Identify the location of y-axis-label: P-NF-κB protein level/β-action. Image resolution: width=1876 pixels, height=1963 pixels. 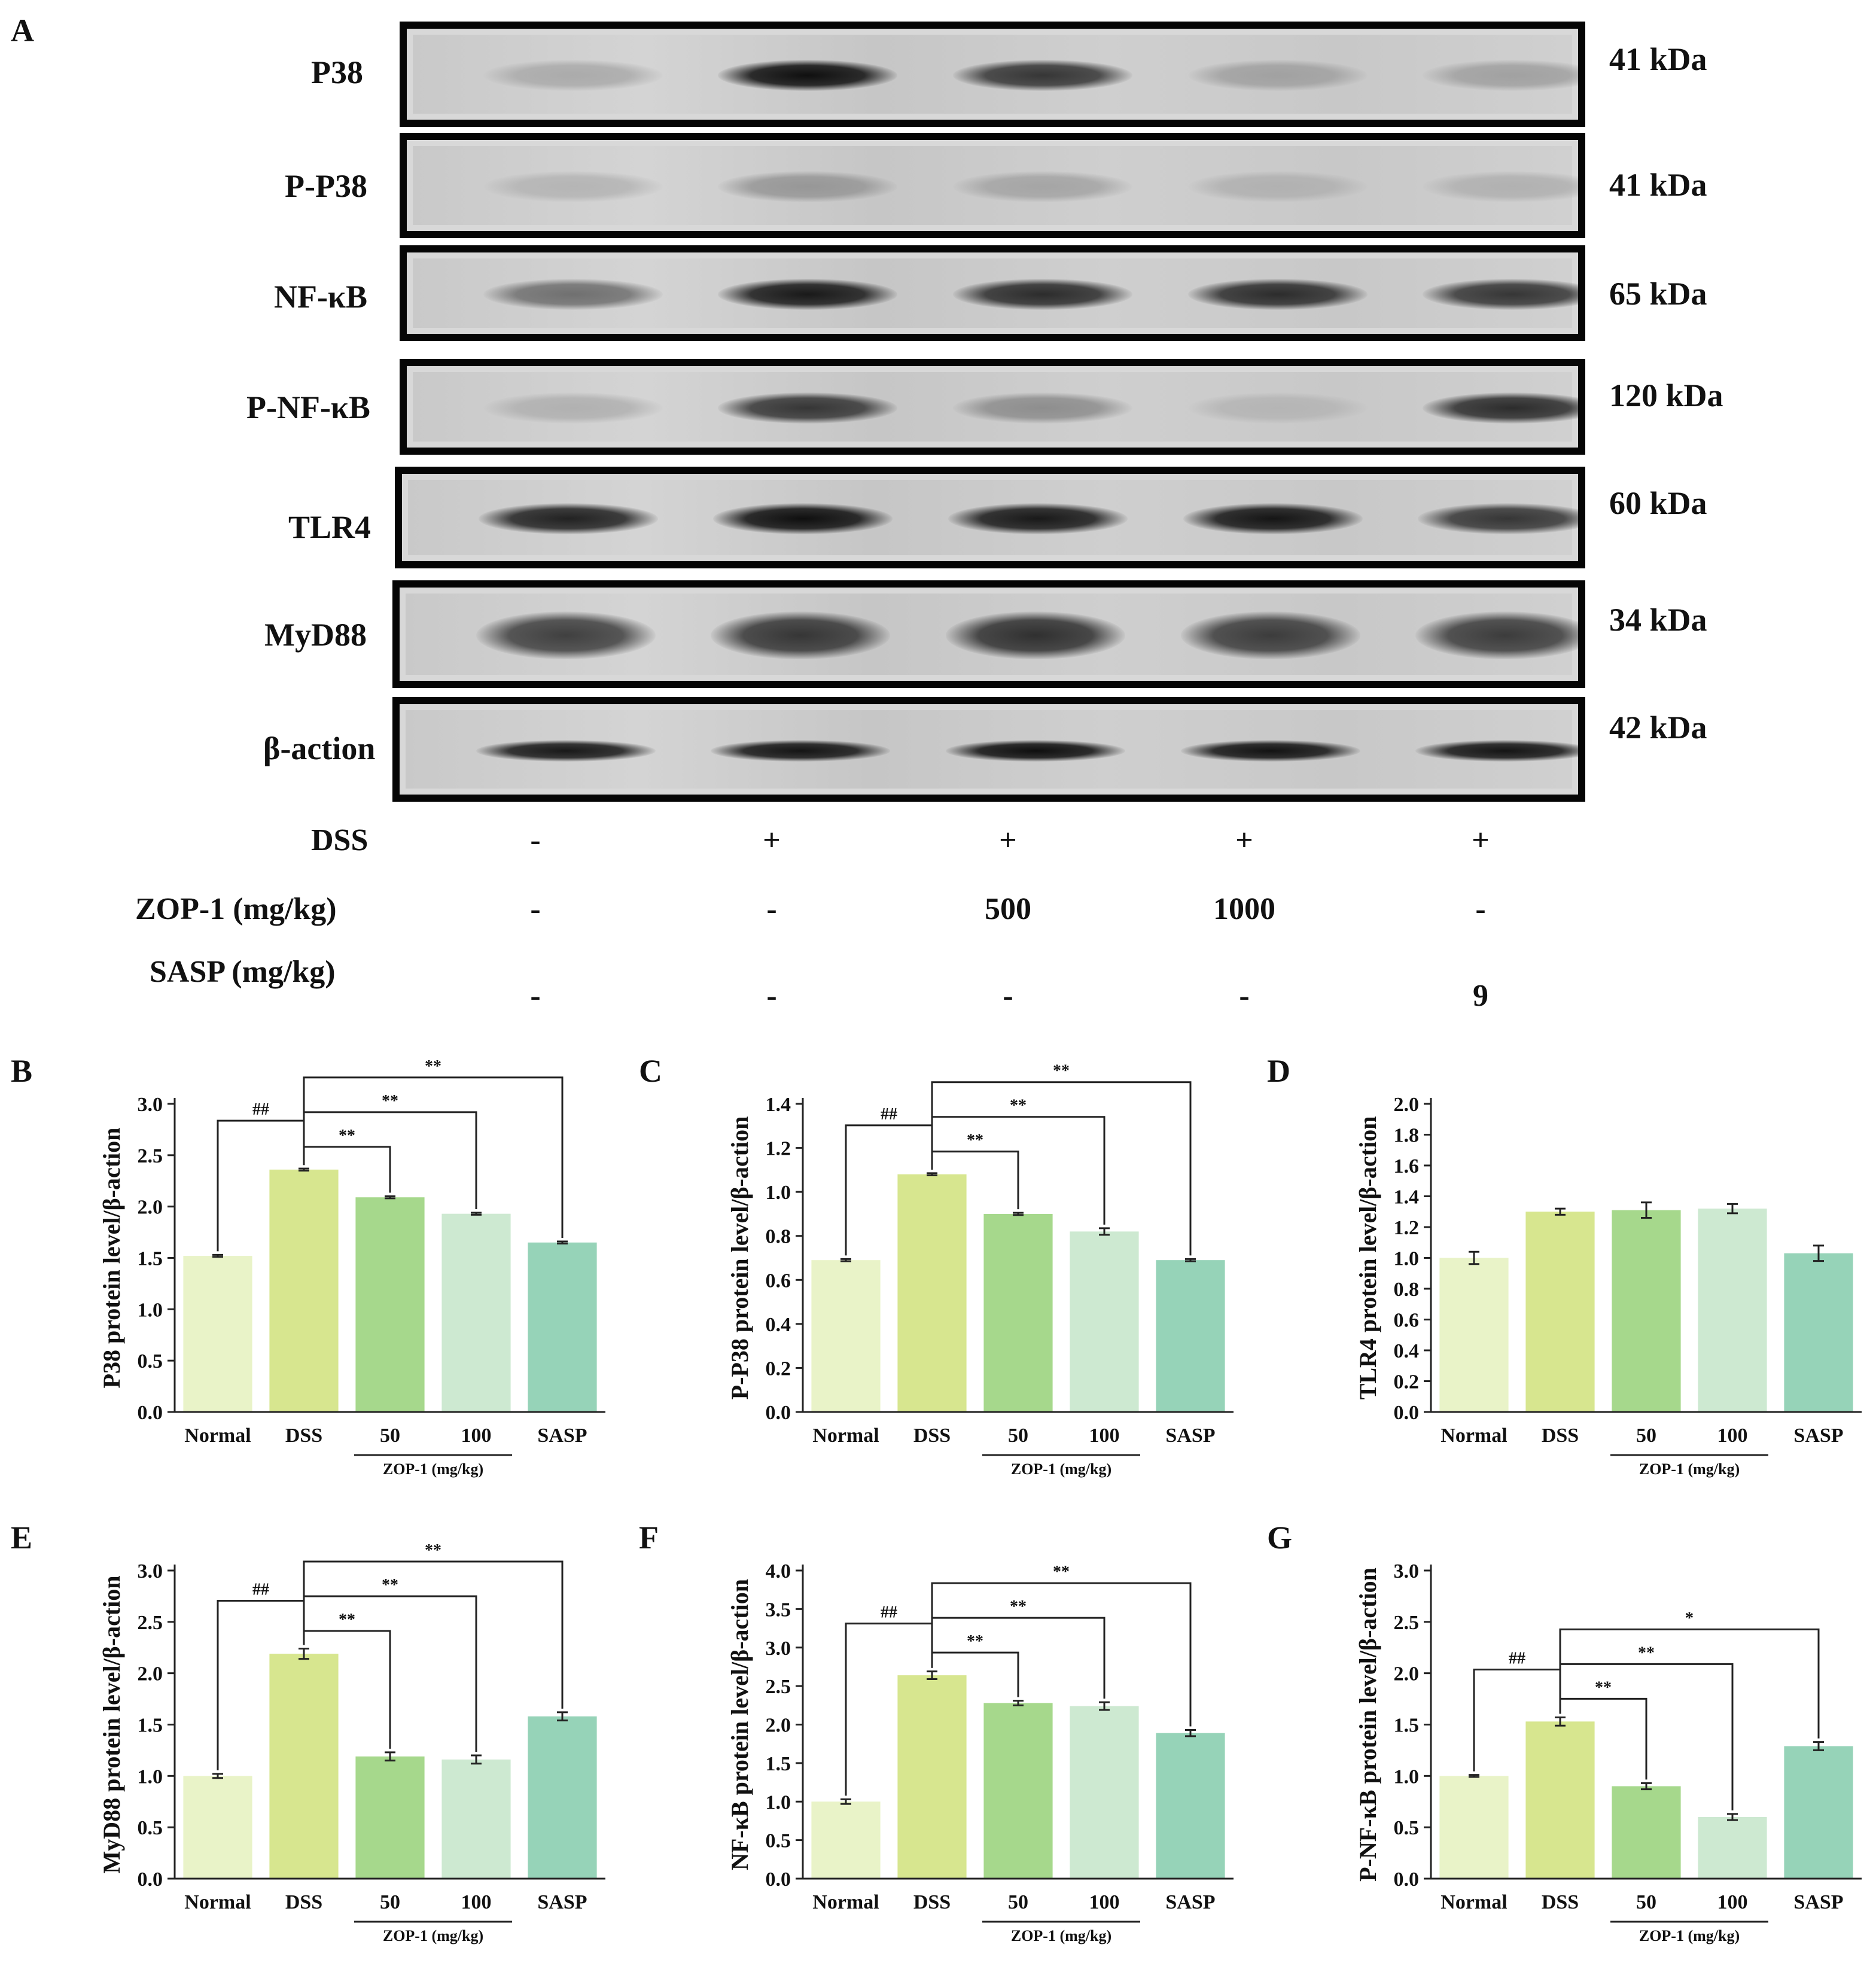
(1367, 1725).